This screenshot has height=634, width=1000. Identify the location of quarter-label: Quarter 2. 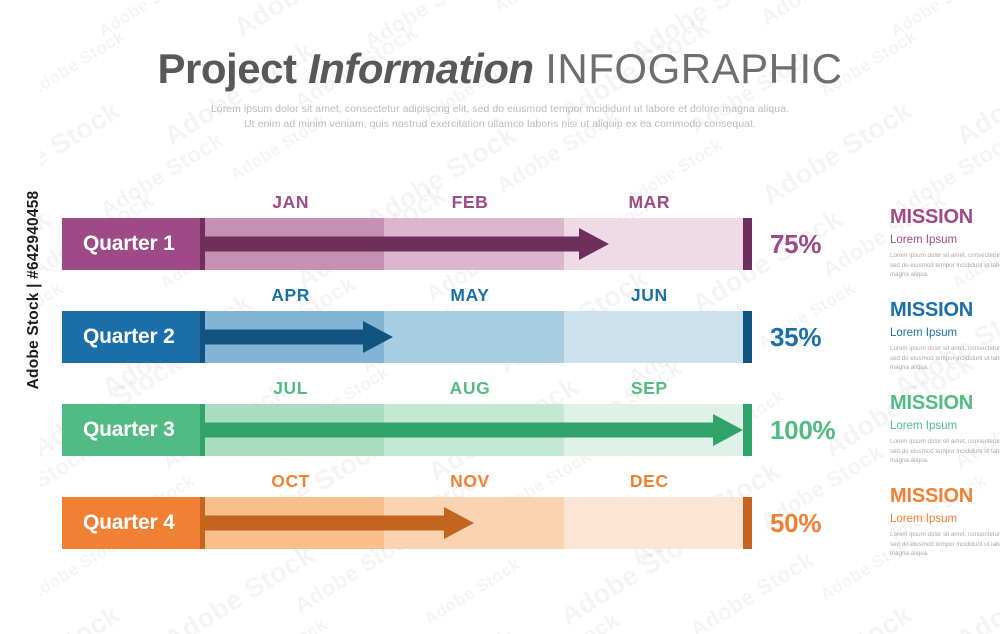
(133, 337).